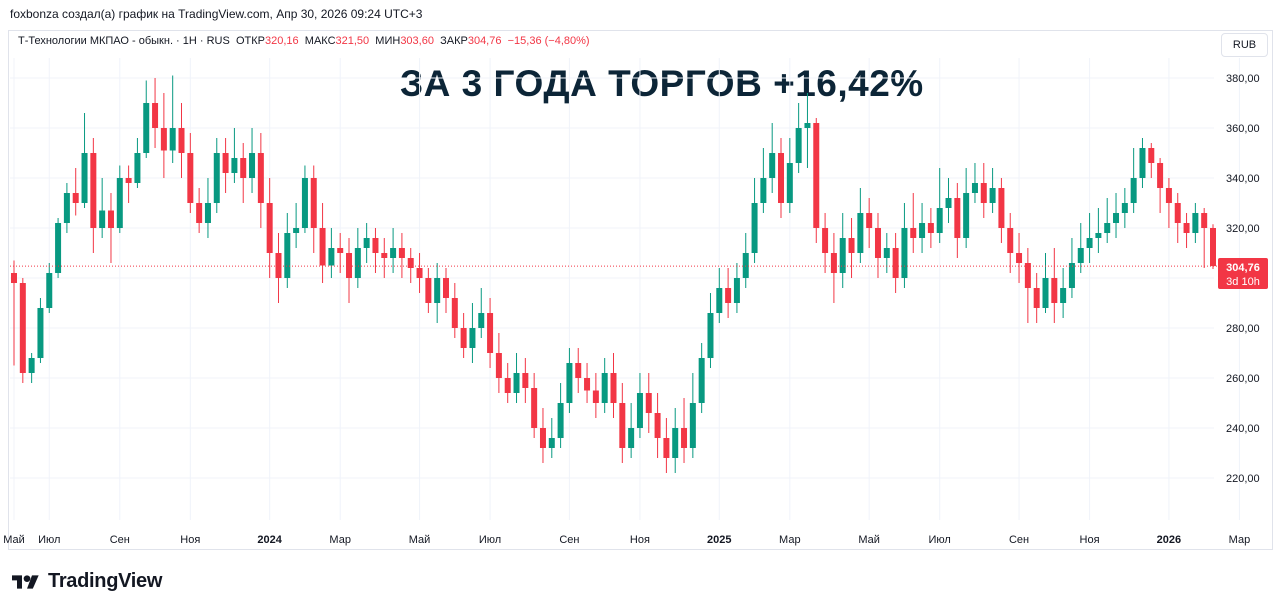 The width and height of the screenshot is (1281, 613). What do you see at coordinates (484, 41) in the screenshot?
I see `close-value: 304,76` at bounding box center [484, 41].